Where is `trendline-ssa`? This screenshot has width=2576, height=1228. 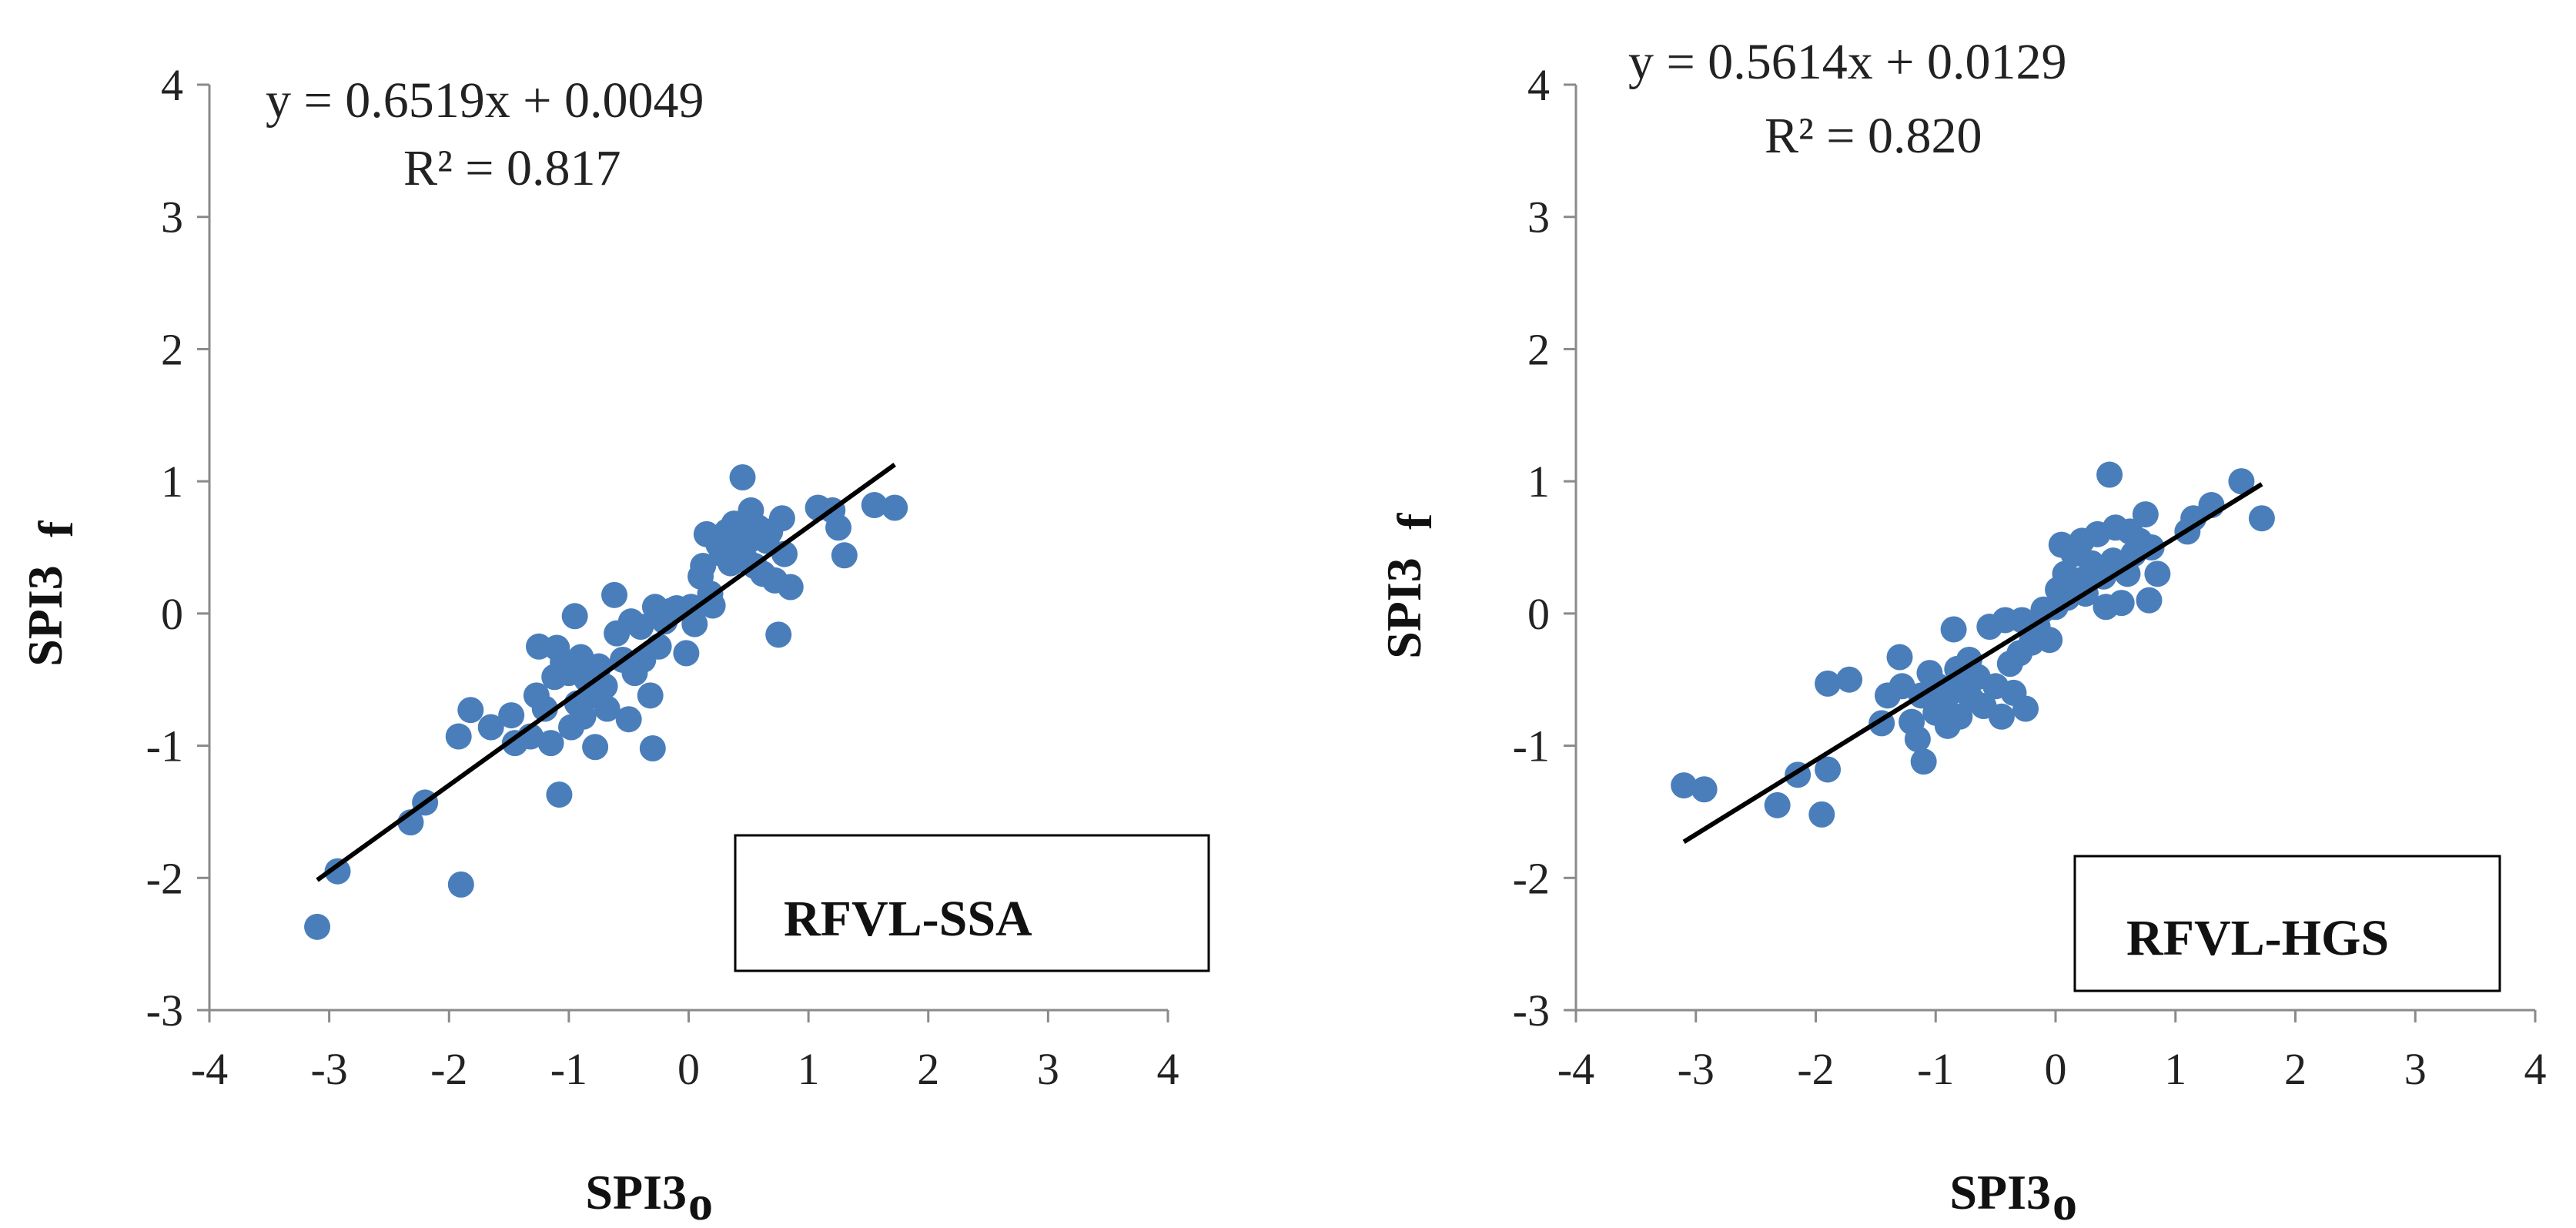 trendline-ssa is located at coordinates (606, 672).